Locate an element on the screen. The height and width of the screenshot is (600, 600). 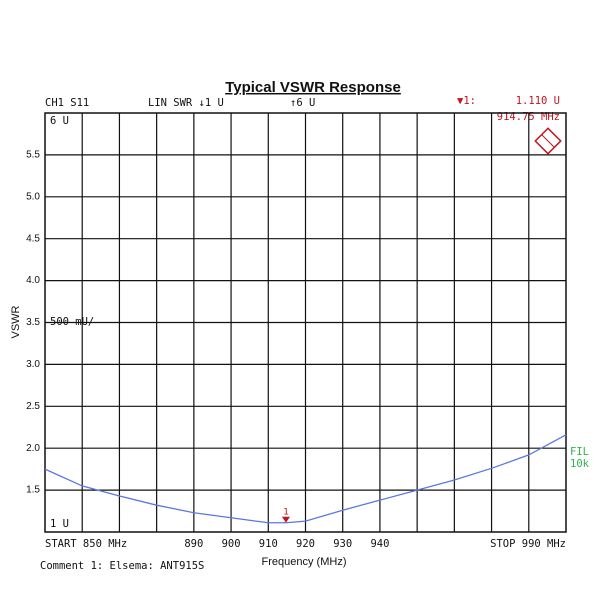
top-label: 6 U is located at coordinates (59, 121).